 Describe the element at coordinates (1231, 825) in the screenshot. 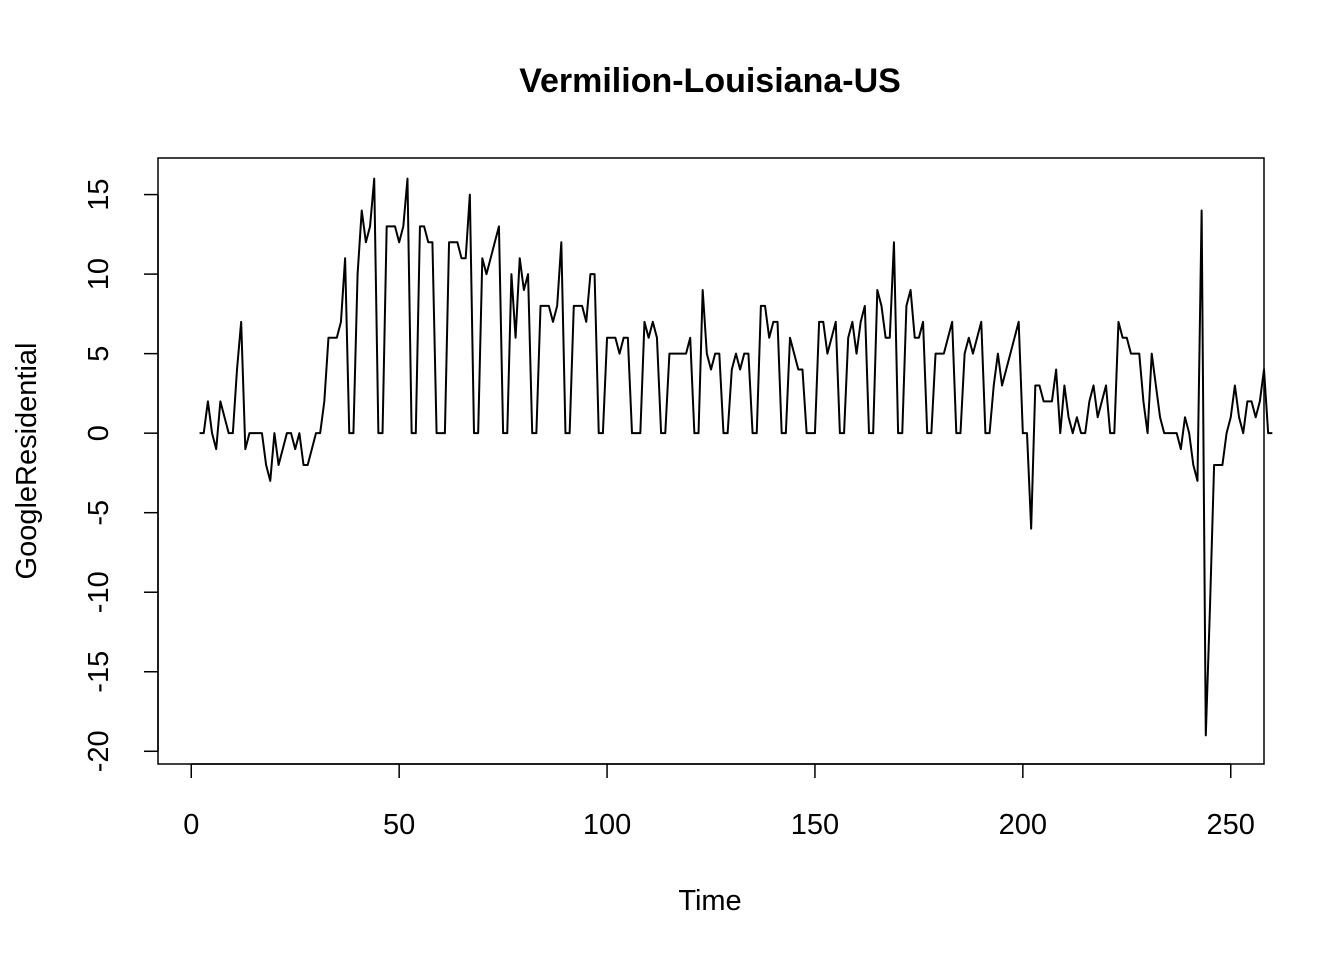

I see `x-tick-label: 250` at that location.